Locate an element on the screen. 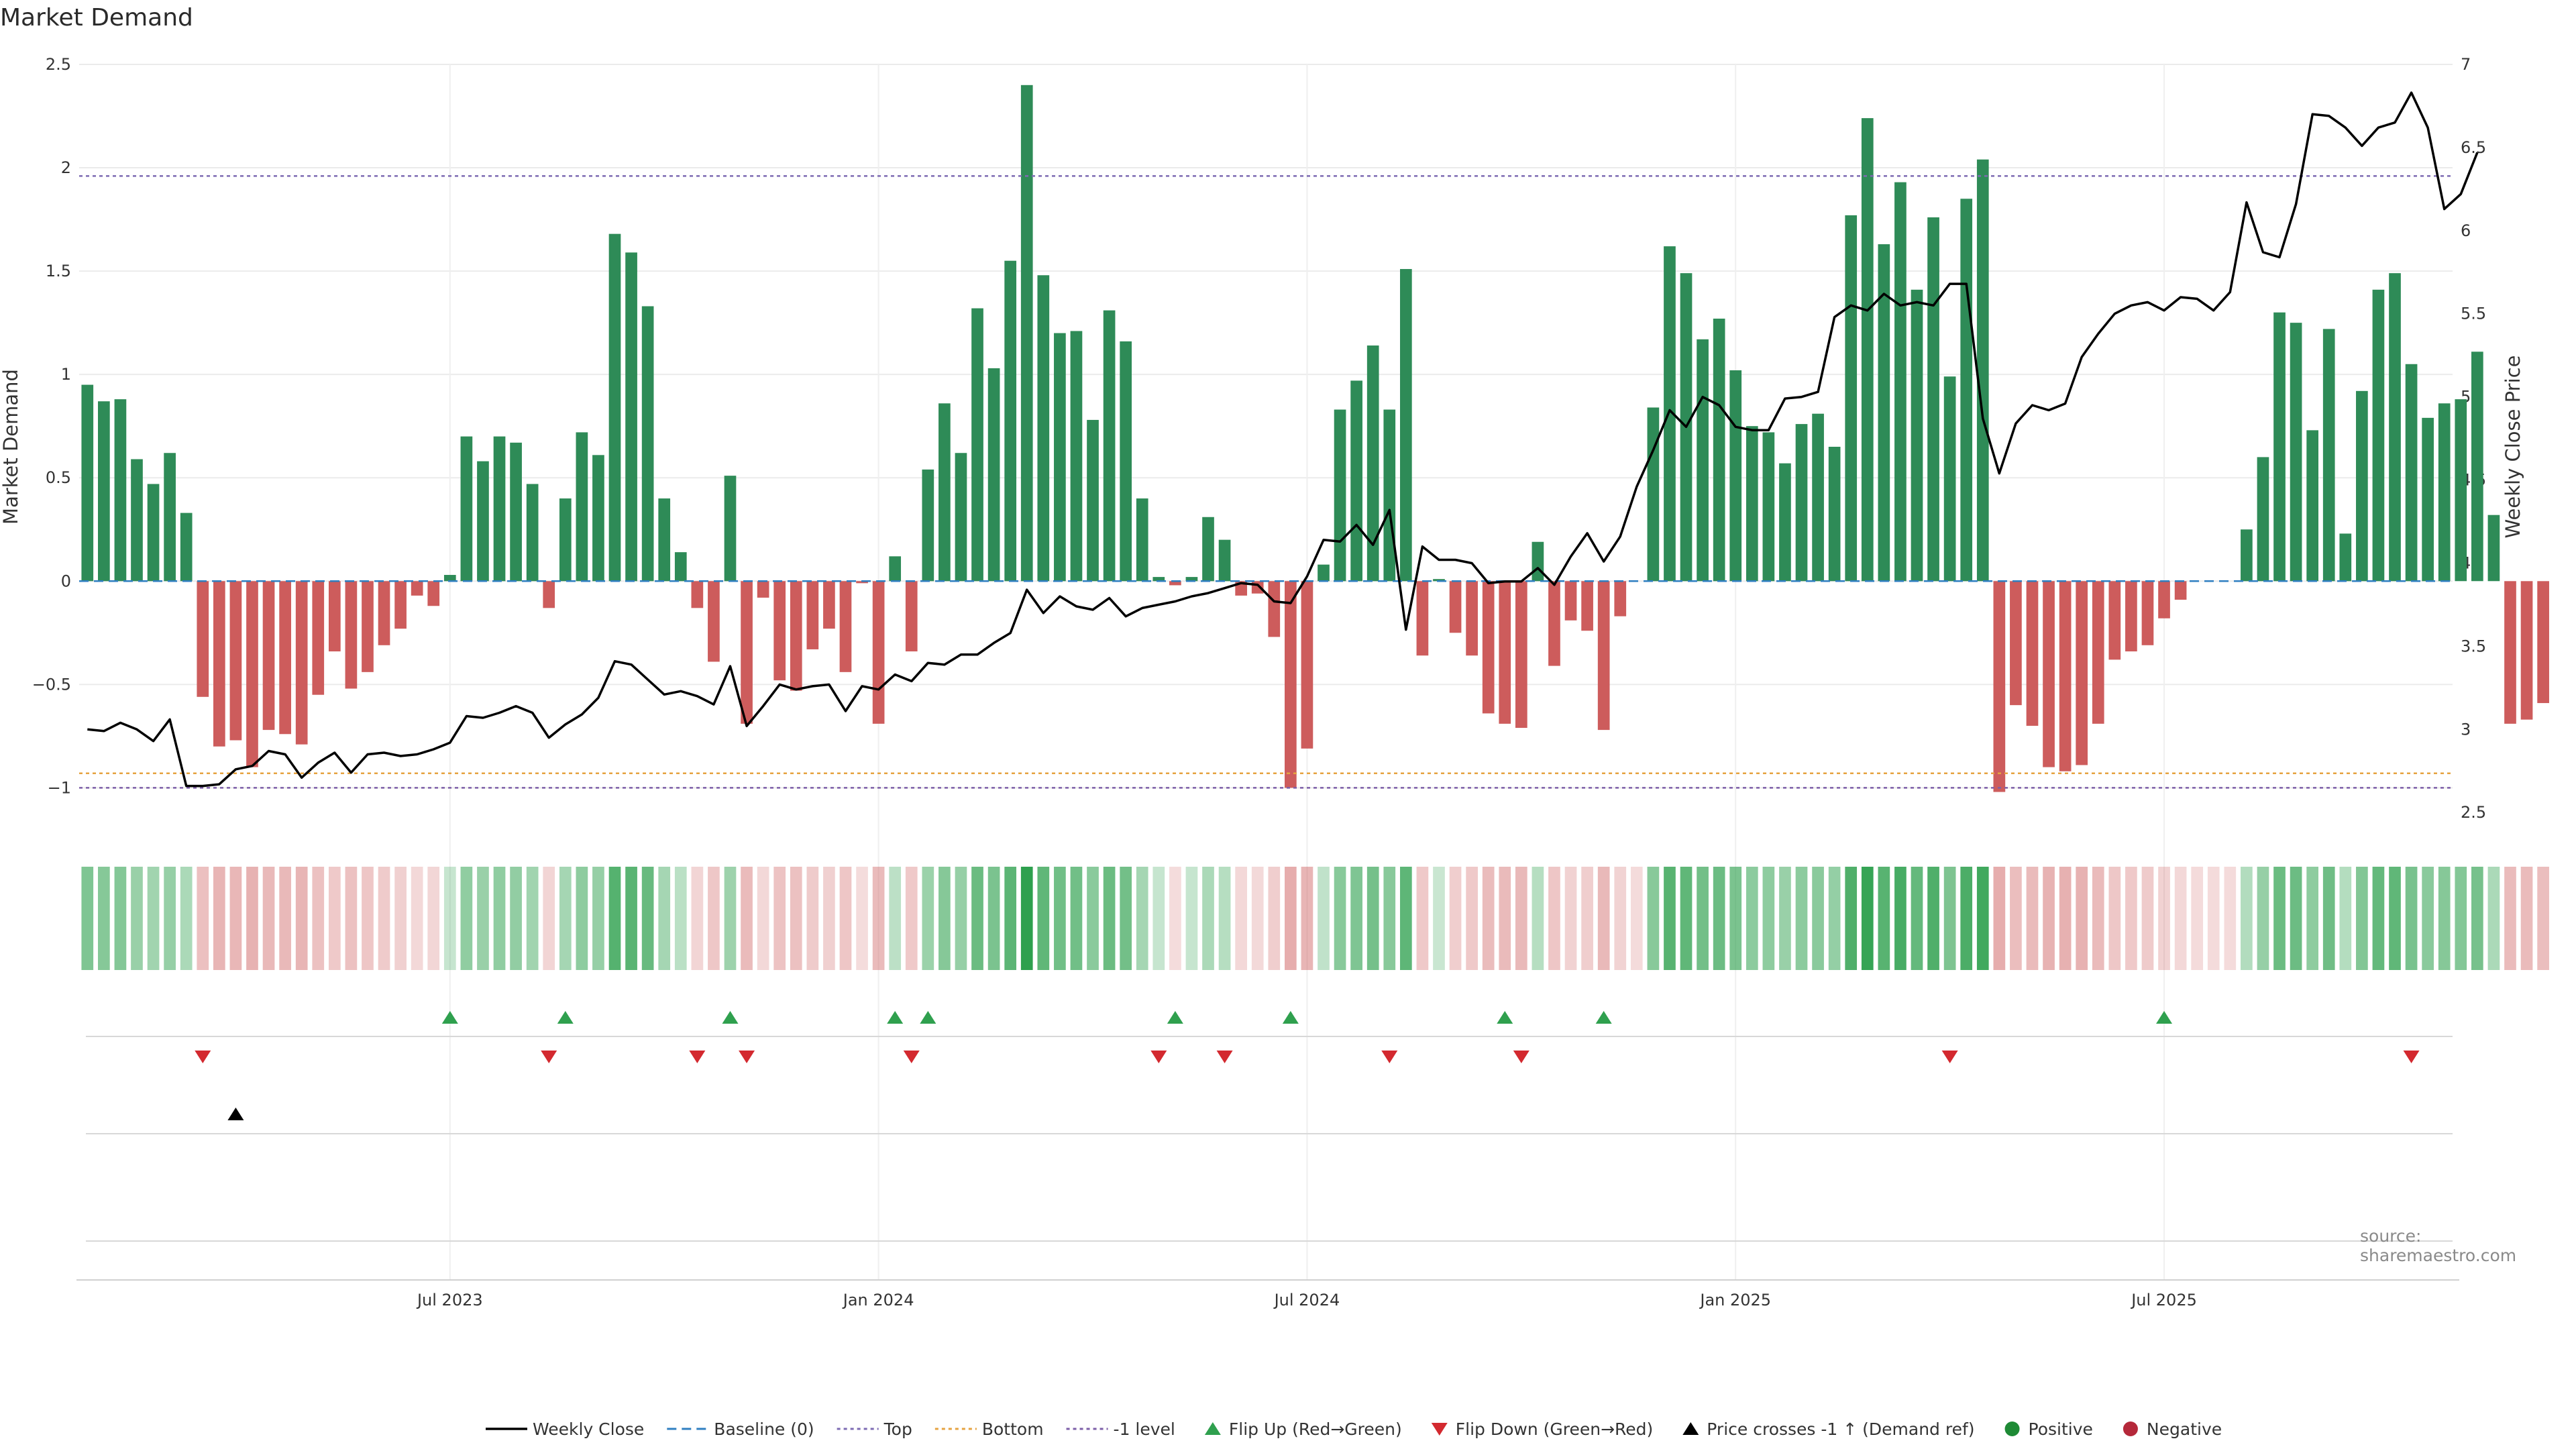  flip-down-marker is located at coordinates (203, 1057).